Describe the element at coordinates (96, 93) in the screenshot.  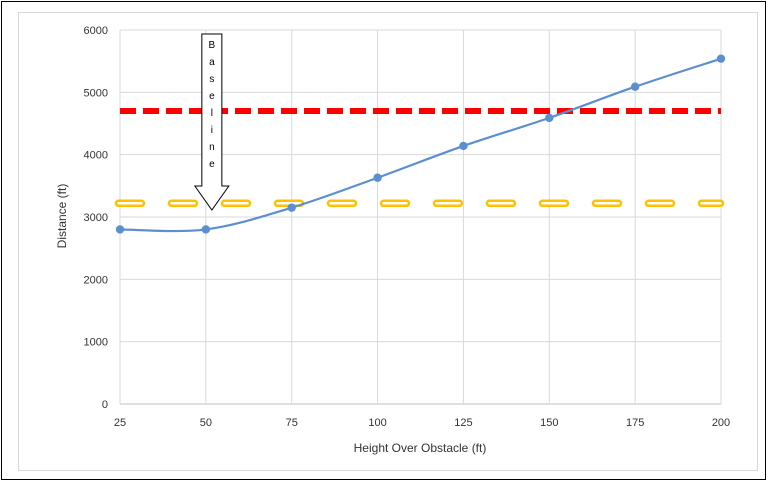
I see `y-tick-label: 5000` at that location.